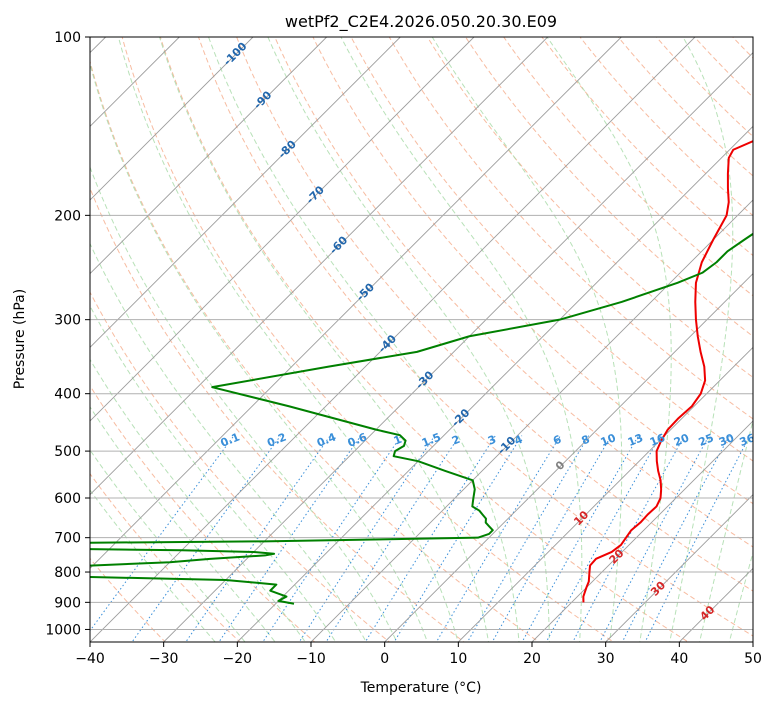 The height and width of the screenshot is (708, 775). Describe the element at coordinates (20, 339) in the screenshot. I see `y-axis-title: Pressure (hPa)` at that location.